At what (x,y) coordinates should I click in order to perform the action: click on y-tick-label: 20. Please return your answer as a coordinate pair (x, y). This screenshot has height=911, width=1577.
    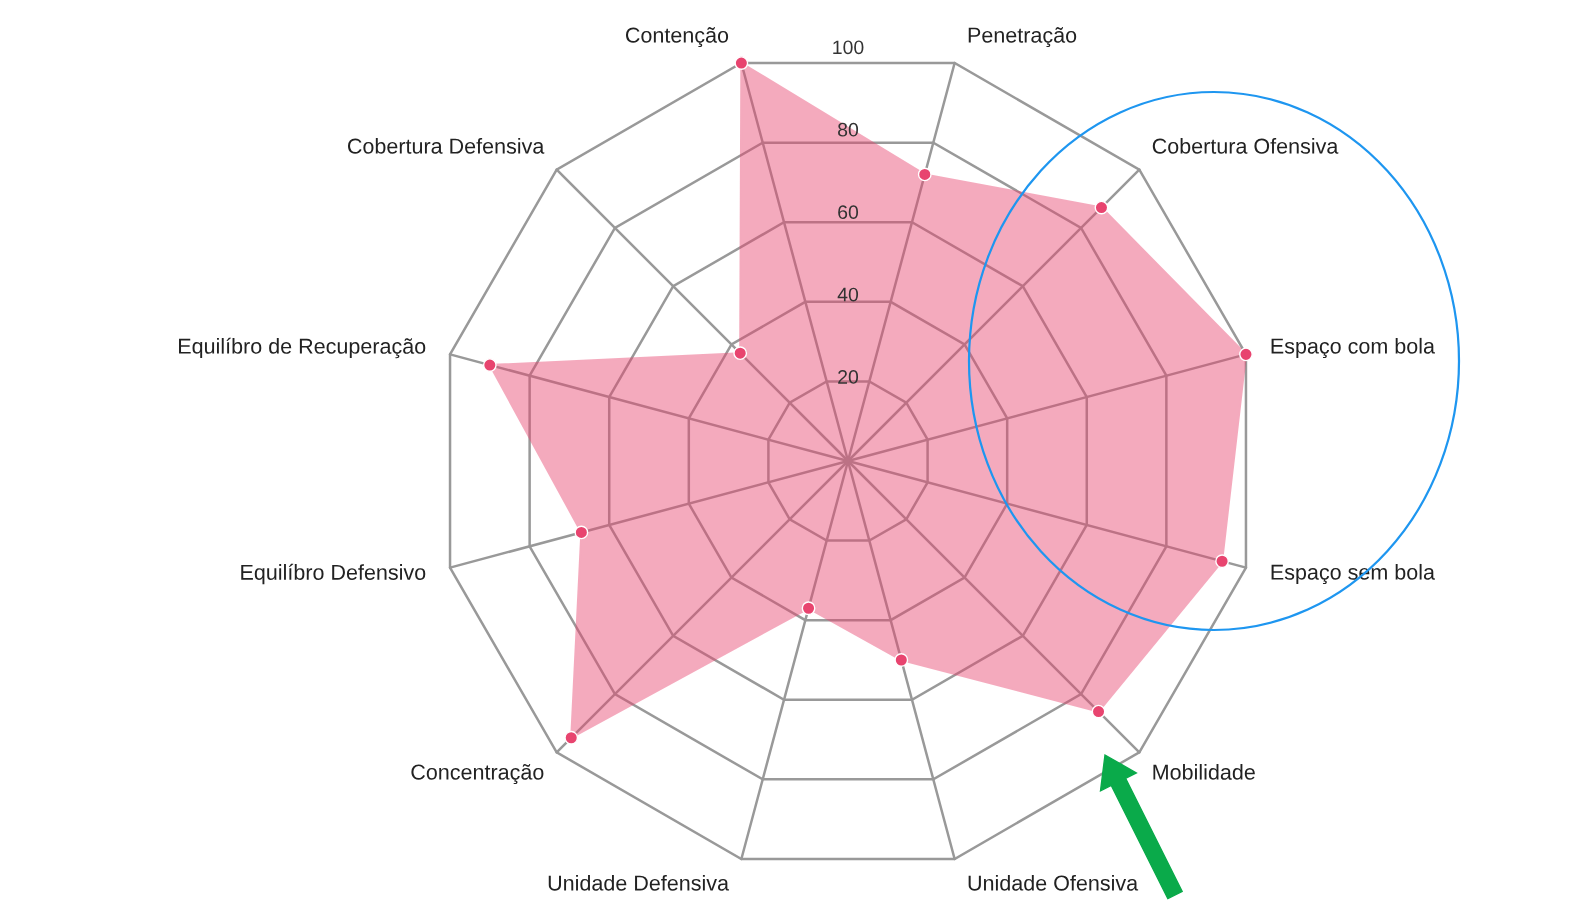
    Looking at the image, I should click on (848, 377).